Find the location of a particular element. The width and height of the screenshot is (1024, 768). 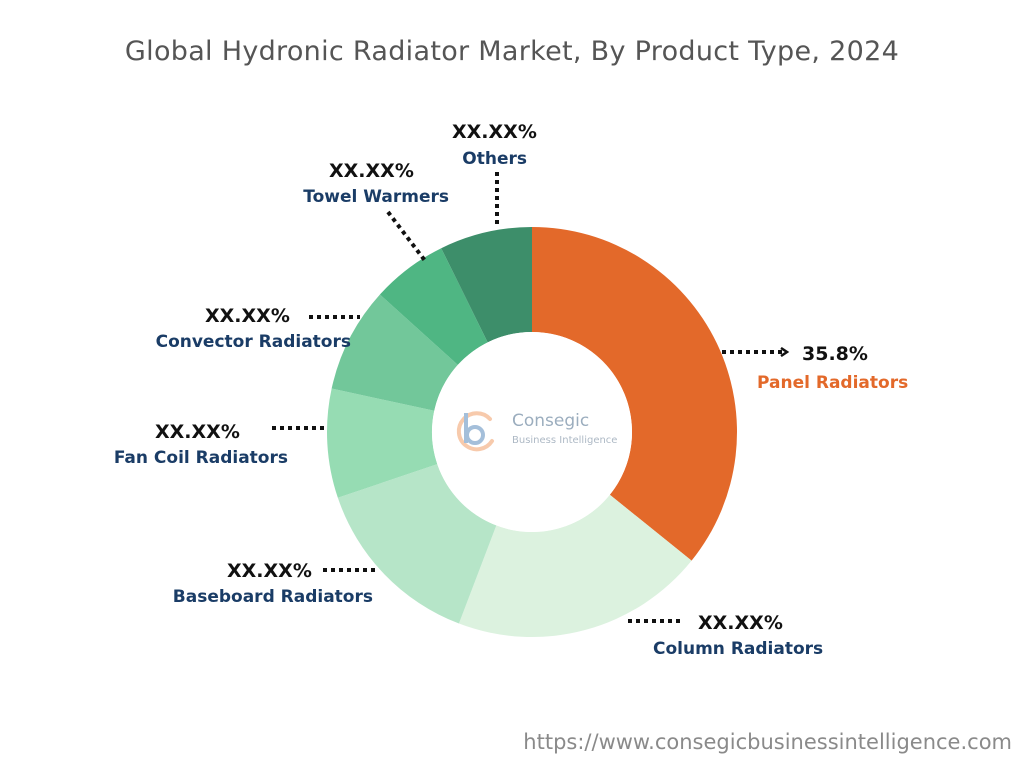

value-label-column-radiators: XX.XX% is located at coordinates (740, 623).